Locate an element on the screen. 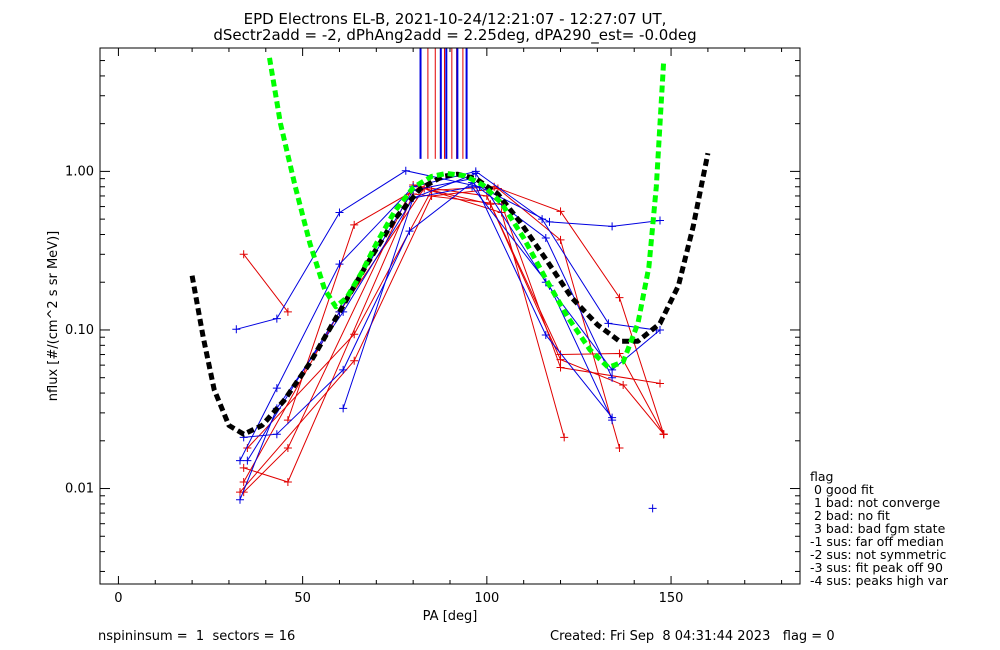  red-series is located at coordinates (265, 283).